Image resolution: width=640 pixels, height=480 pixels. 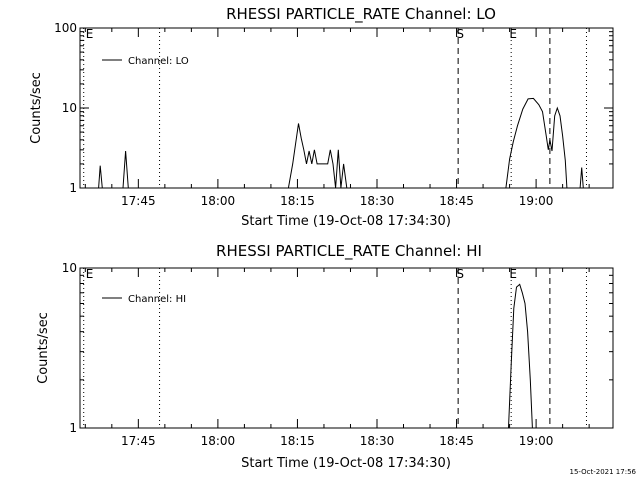 What do you see at coordinates (43, 348) in the screenshot?
I see `y-axis-label-hi: Counts/sec` at bounding box center [43, 348].